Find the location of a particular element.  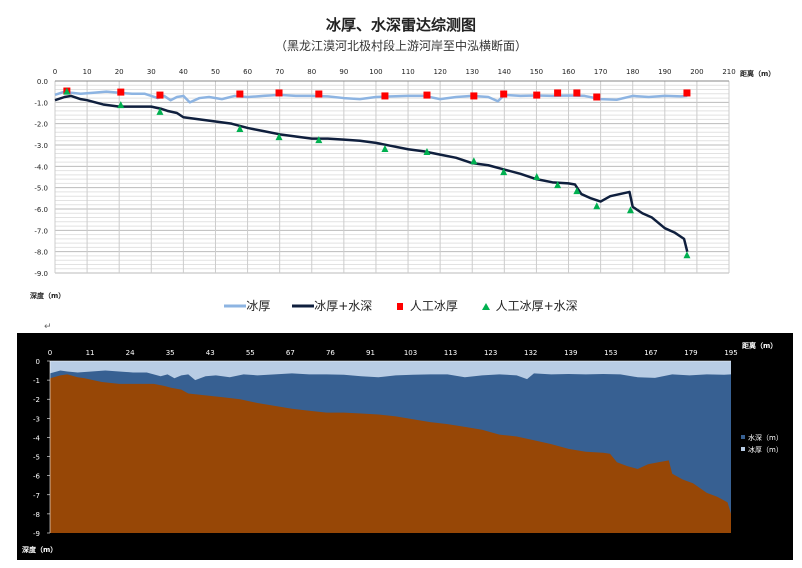

x-tick-label: 130 is located at coordinates (472, 72).